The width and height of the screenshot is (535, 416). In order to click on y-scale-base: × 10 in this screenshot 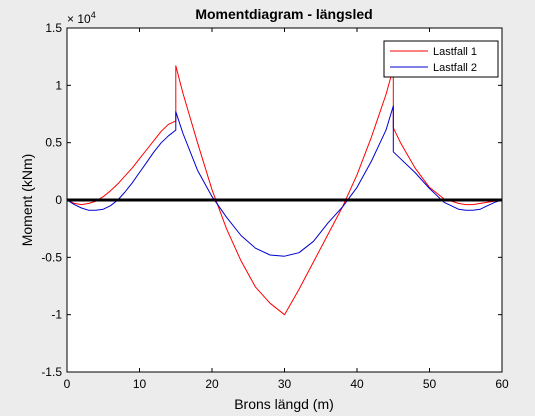, I will do `click(79, 19)`.